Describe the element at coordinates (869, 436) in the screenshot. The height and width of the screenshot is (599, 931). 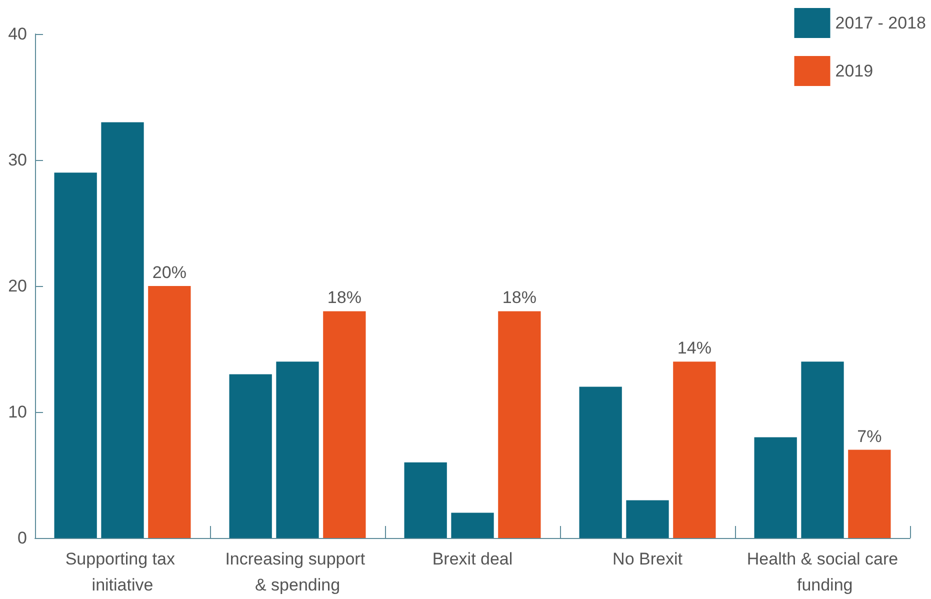
I see `data-label: 7%` at that location.